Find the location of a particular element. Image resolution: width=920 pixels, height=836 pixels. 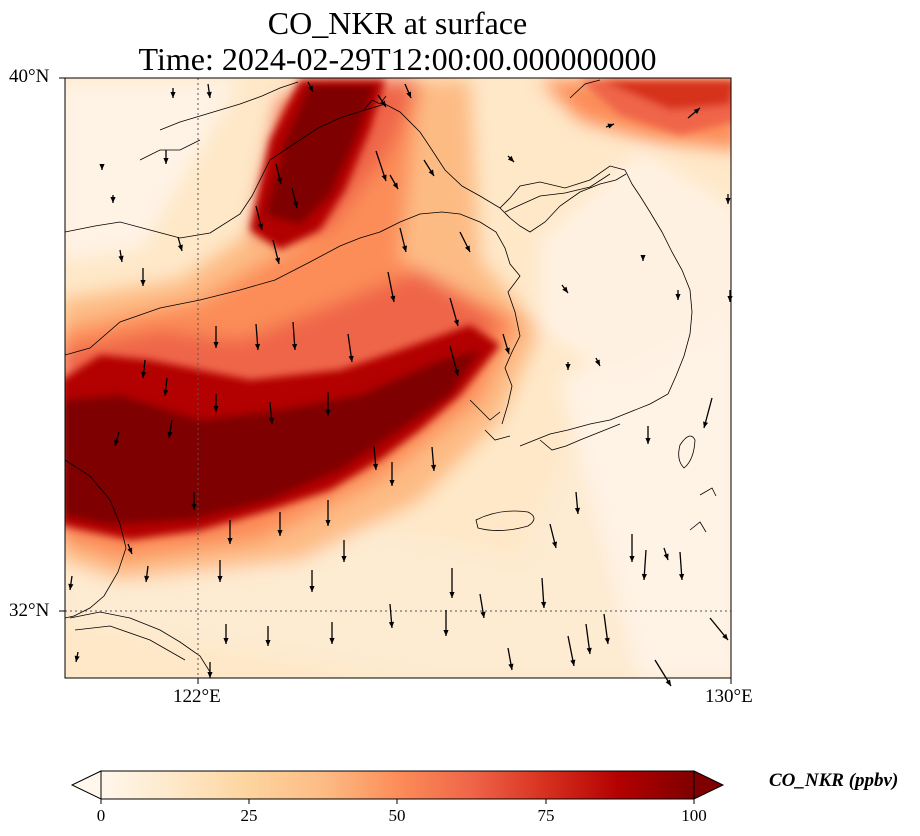

colorbar is located at coordinates (397, 787).